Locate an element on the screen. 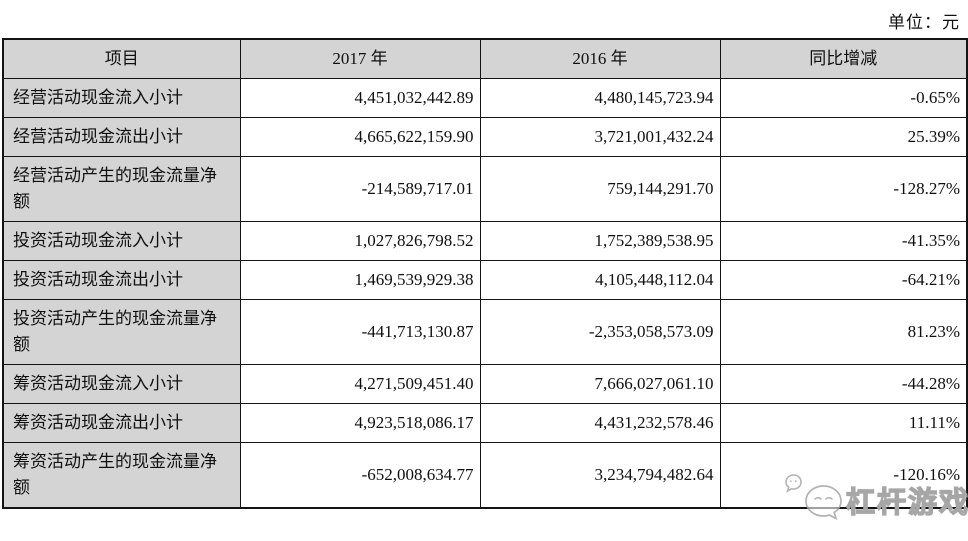  cell-2017-value: -652,008,634.77 is located at coordinates (360, 475).